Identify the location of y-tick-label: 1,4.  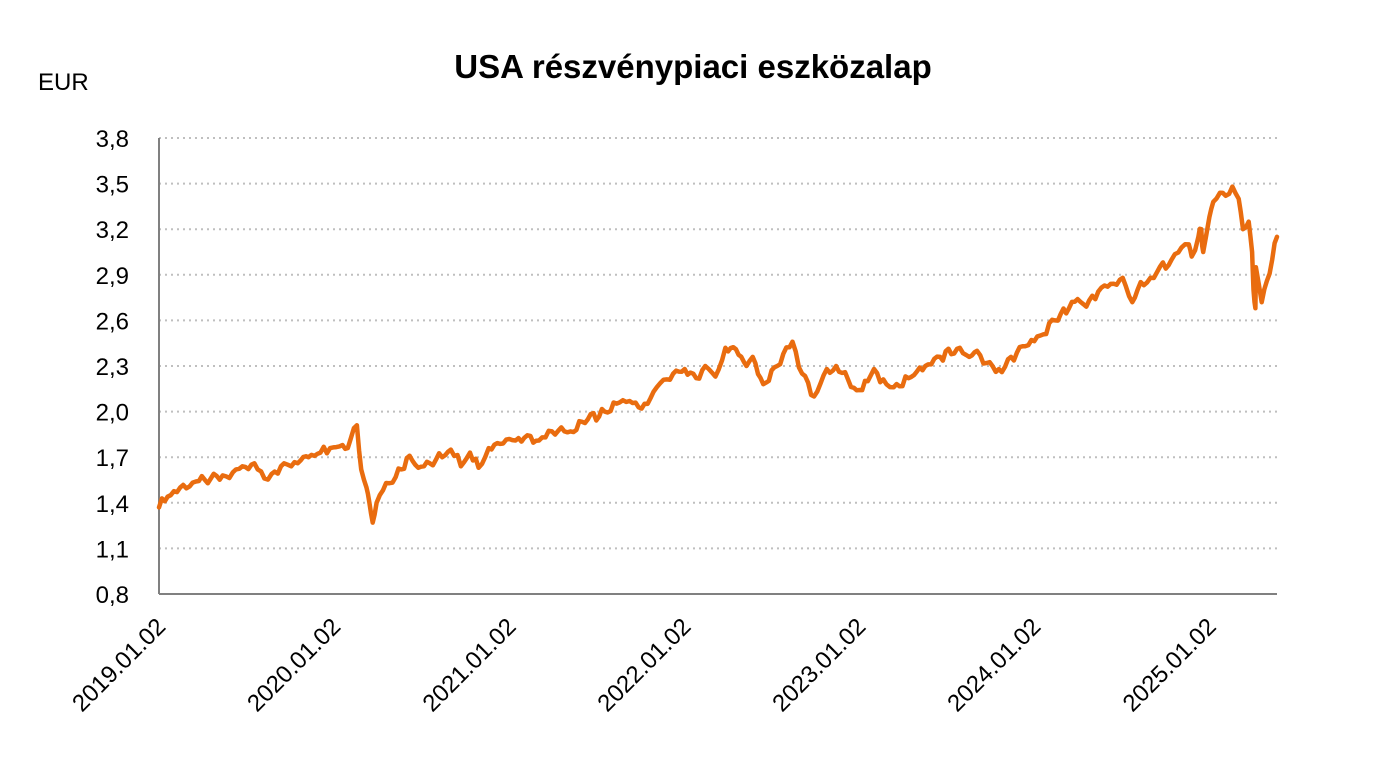
(112, 504).